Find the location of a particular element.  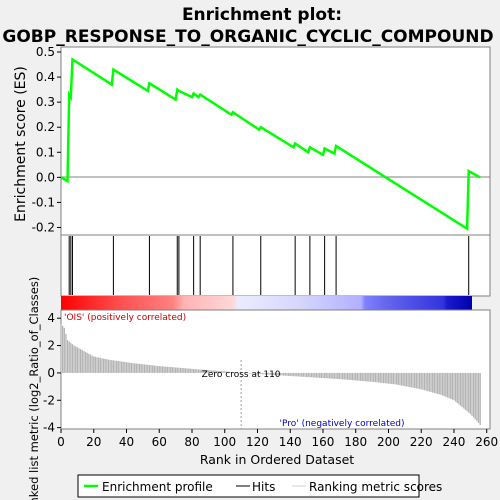

metric-ytick-label: -4 is located at coordinates (49, 428).